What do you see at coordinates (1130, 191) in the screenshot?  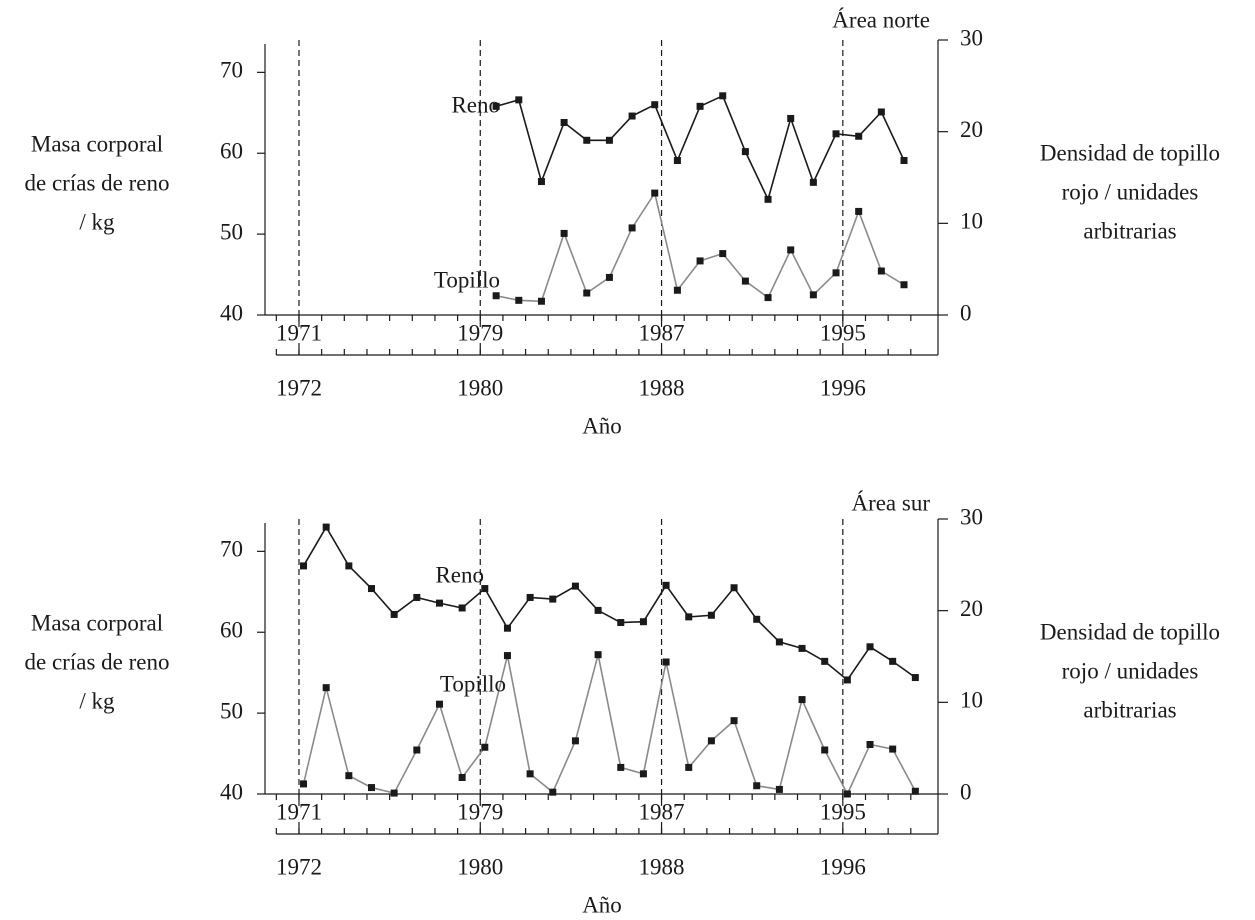 I see `y2-axis-label: rojo / unidades` at bounding box center [1130, 191].